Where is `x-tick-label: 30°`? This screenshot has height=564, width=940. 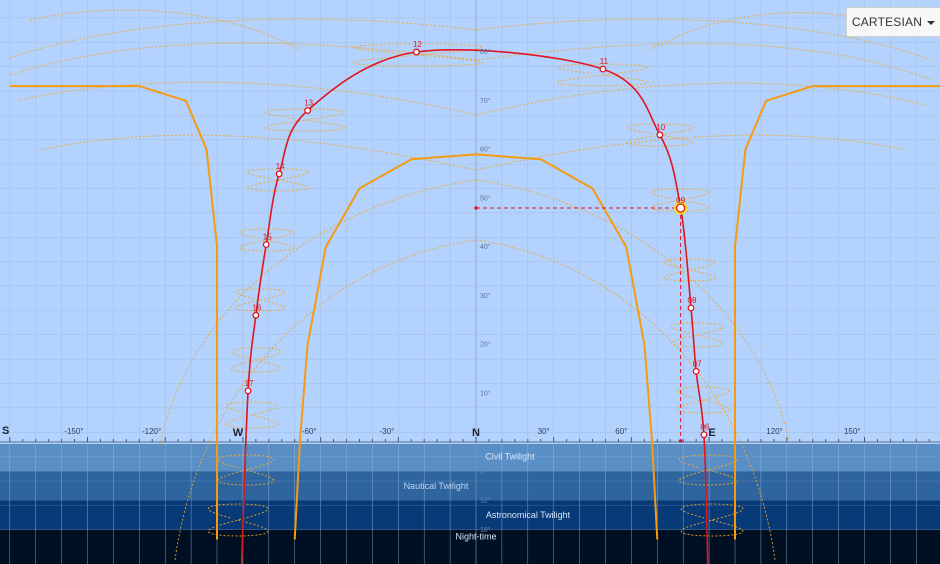
x-tick-label: 30° is located at coordinates (544, 431).